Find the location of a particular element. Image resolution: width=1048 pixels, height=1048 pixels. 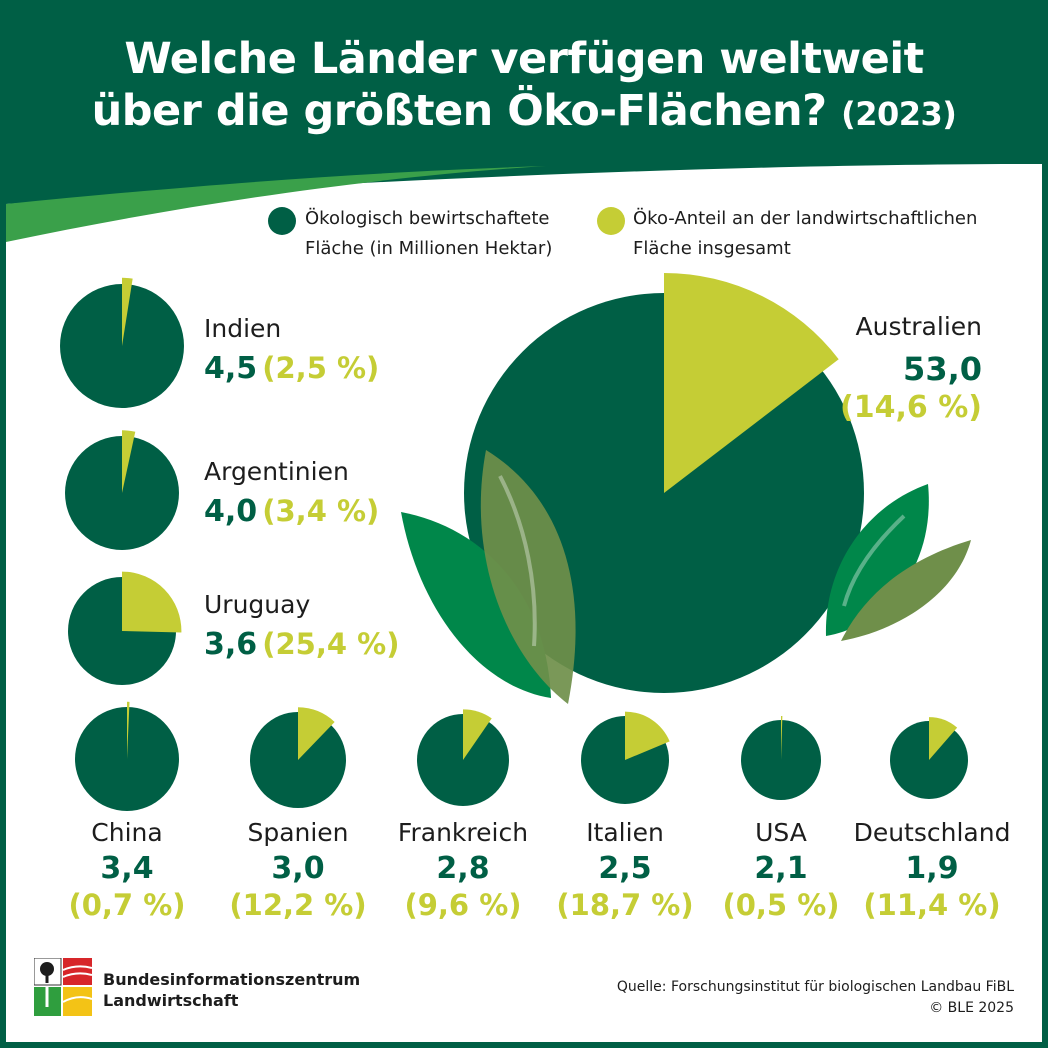

label-deutschland-share: (11,4 %) is located at coordinates (932, 905).